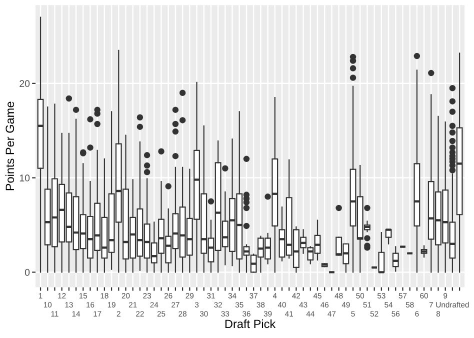  What do you see at coordinates (25, 178) in the screenshot?
I see `y-tick-label: 10` at bounding box center [25, 178].